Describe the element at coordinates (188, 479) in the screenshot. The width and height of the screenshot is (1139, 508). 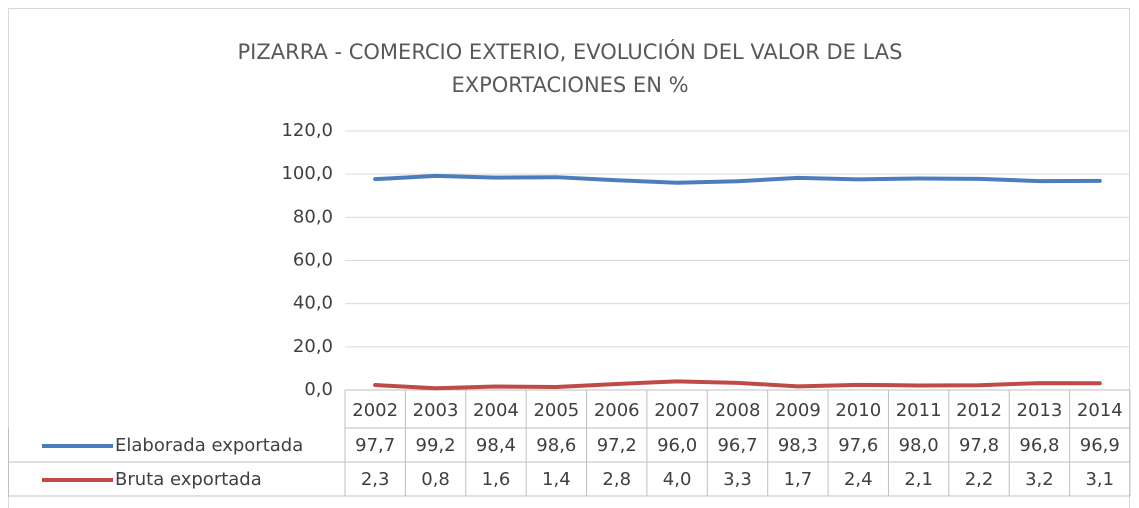
I see `legend-label: Bruta exportada` at that location.